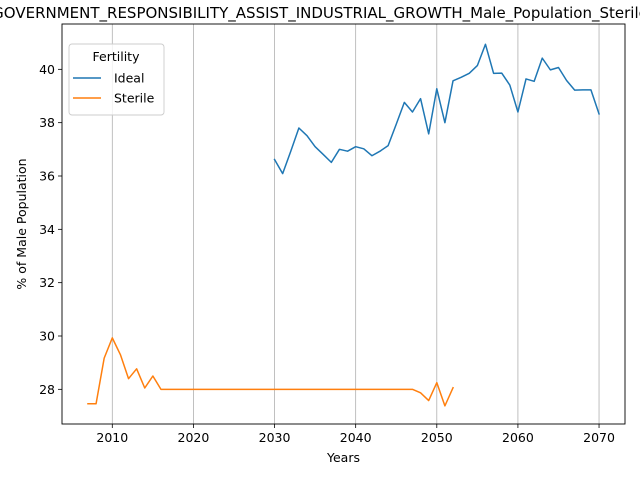 The width and height of the screenshot is (640, 480). What do you see at coordinates (275, 437) in the screenshot?
I see `x-tick-label: 2030` at bounding box center [275, 437].